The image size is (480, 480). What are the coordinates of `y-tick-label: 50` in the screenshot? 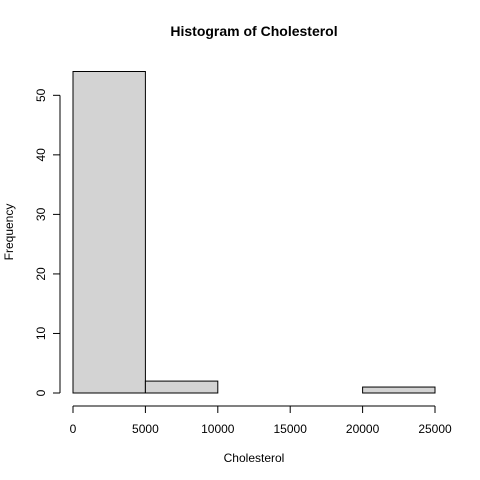 It's located at (41, 95).